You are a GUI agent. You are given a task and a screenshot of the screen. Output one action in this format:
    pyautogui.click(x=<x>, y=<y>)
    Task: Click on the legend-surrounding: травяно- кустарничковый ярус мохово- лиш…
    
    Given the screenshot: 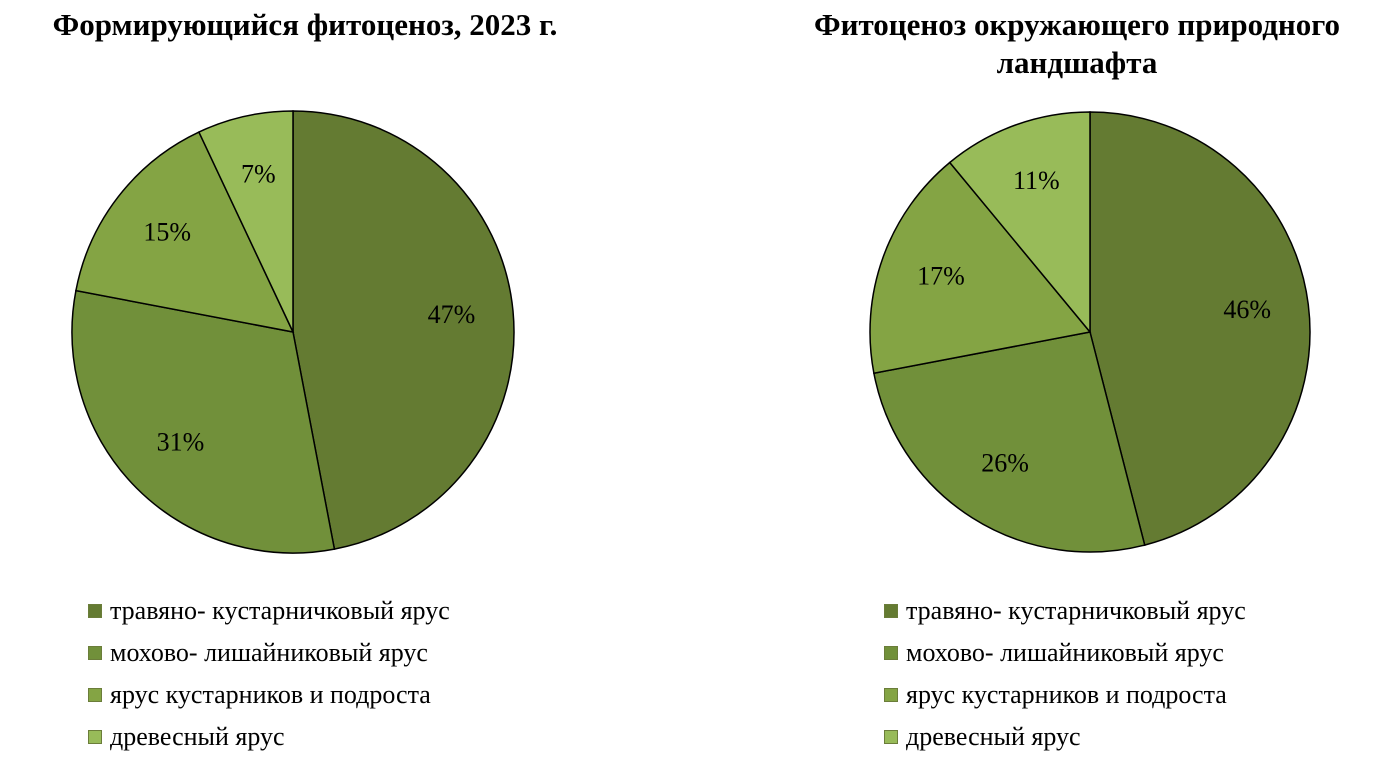 What is the action you would take?
    pyautogui.click(x=1065, y=674)
    